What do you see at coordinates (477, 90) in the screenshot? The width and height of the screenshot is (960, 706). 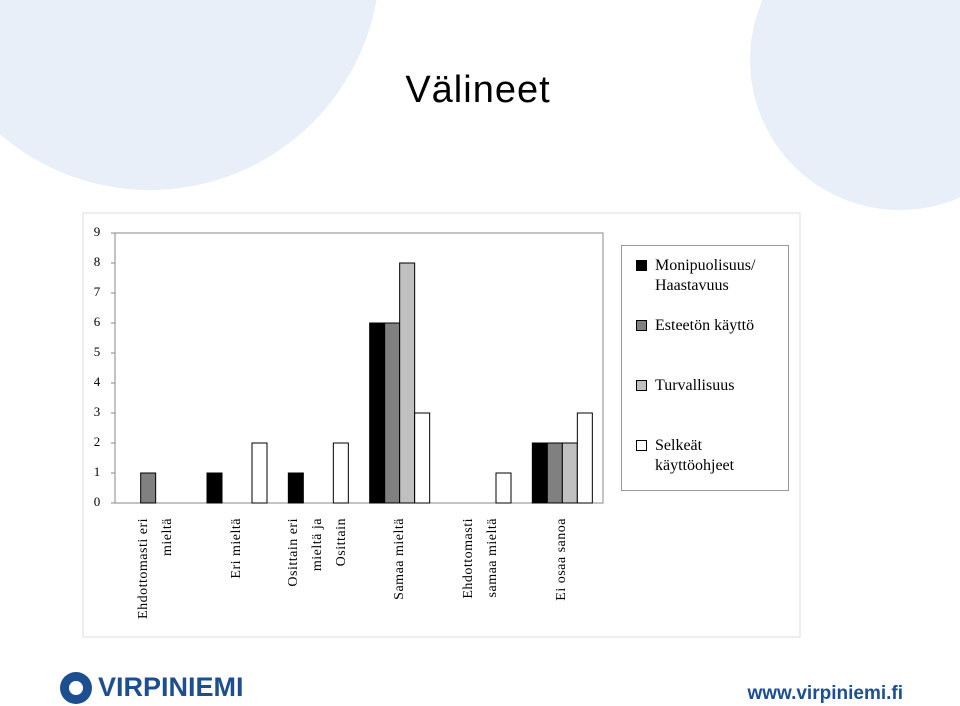 I see `chart-title: Välineet` at bounding box center [477, 90].